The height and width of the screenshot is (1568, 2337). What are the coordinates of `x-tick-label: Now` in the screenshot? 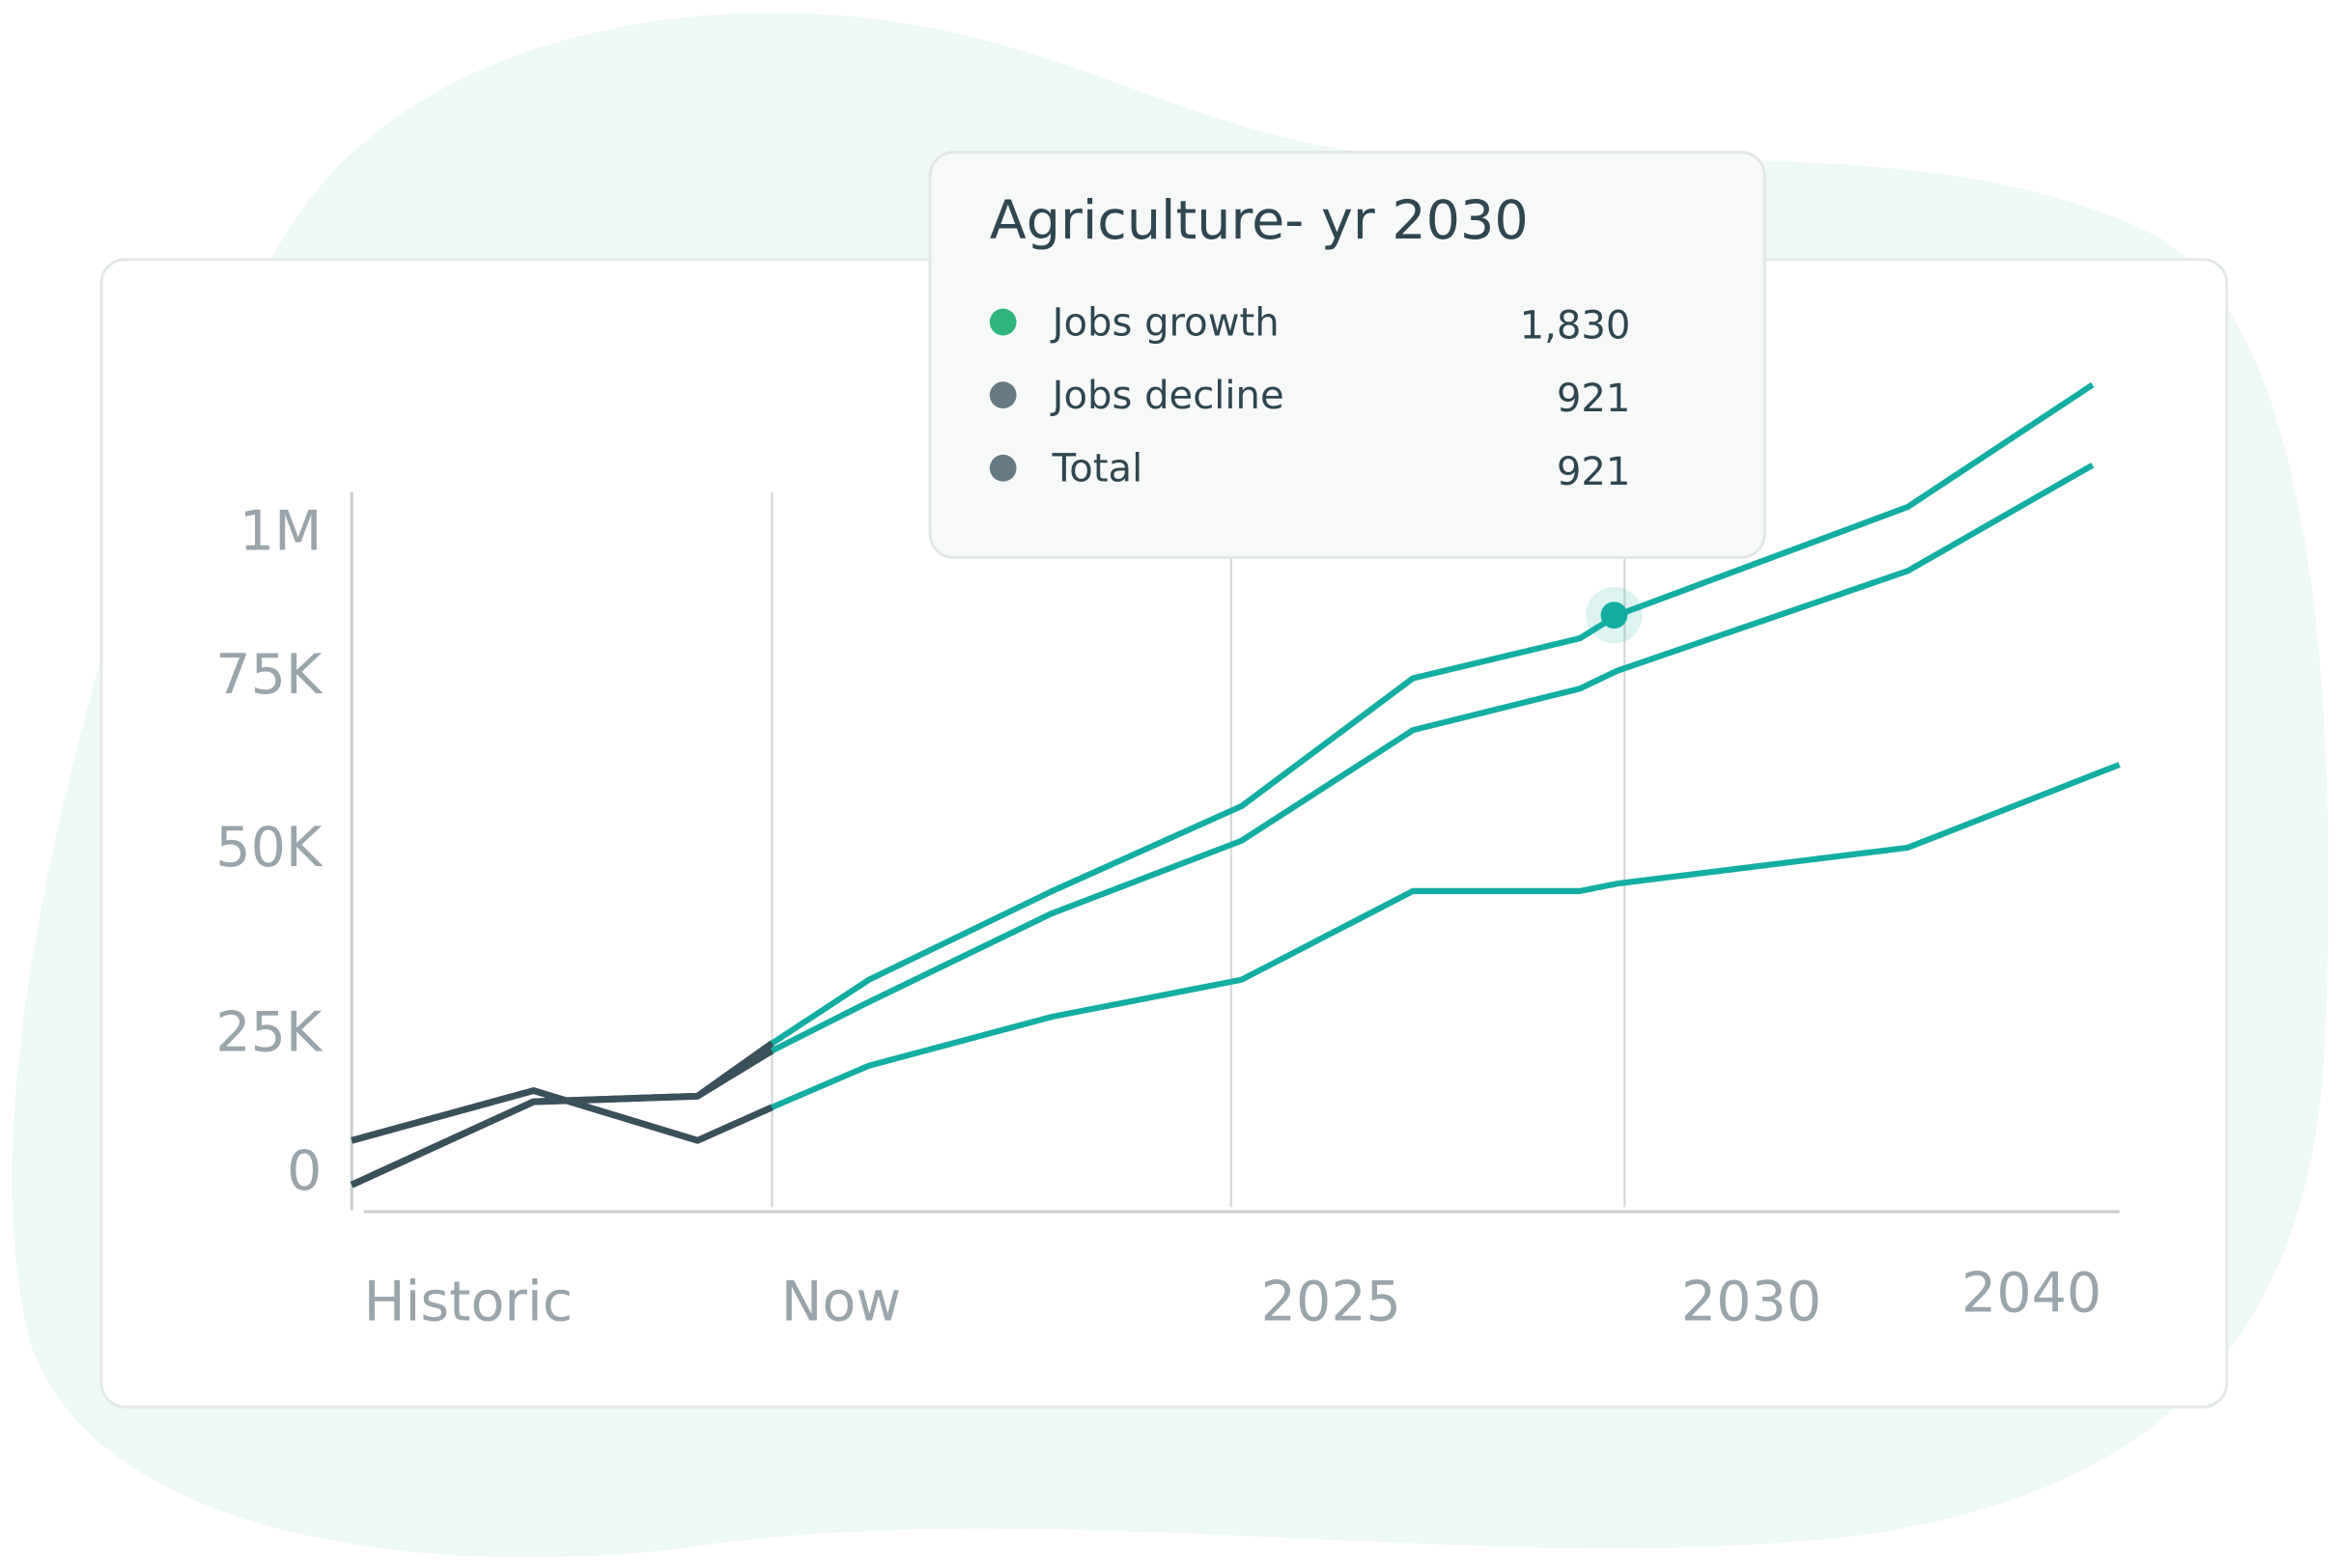 It's located at (841, 1303).